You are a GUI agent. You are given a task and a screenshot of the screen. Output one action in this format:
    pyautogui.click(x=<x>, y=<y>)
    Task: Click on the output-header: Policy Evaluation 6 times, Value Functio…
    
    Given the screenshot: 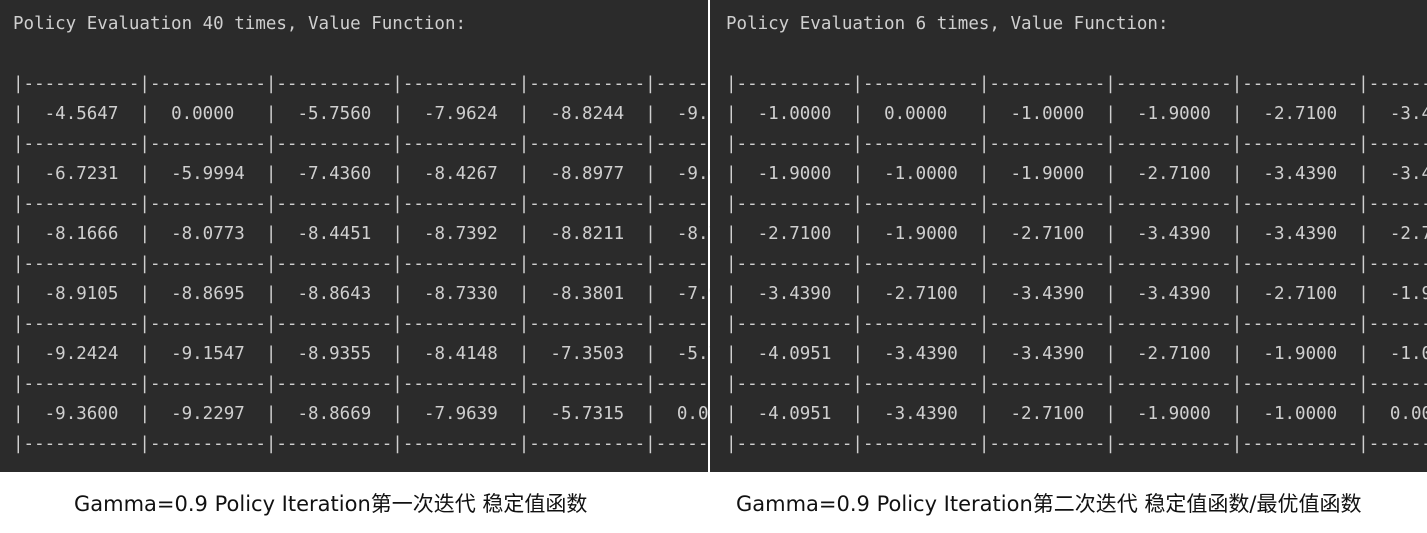 What is the action you would take?
    pyautogui.click(x=947, y=24)
    